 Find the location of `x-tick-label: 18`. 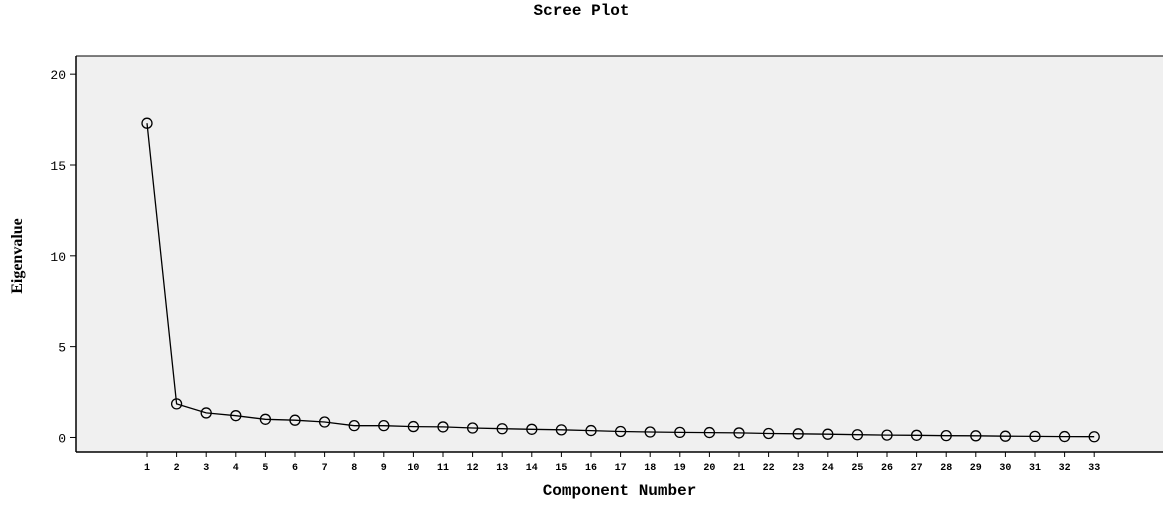

x-tick-label: 18 is located at coordinates (650, 468).